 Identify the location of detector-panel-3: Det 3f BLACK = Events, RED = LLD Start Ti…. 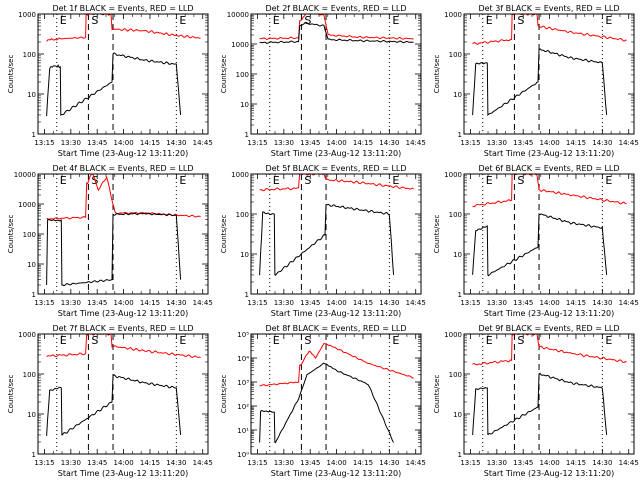
(536, 81).